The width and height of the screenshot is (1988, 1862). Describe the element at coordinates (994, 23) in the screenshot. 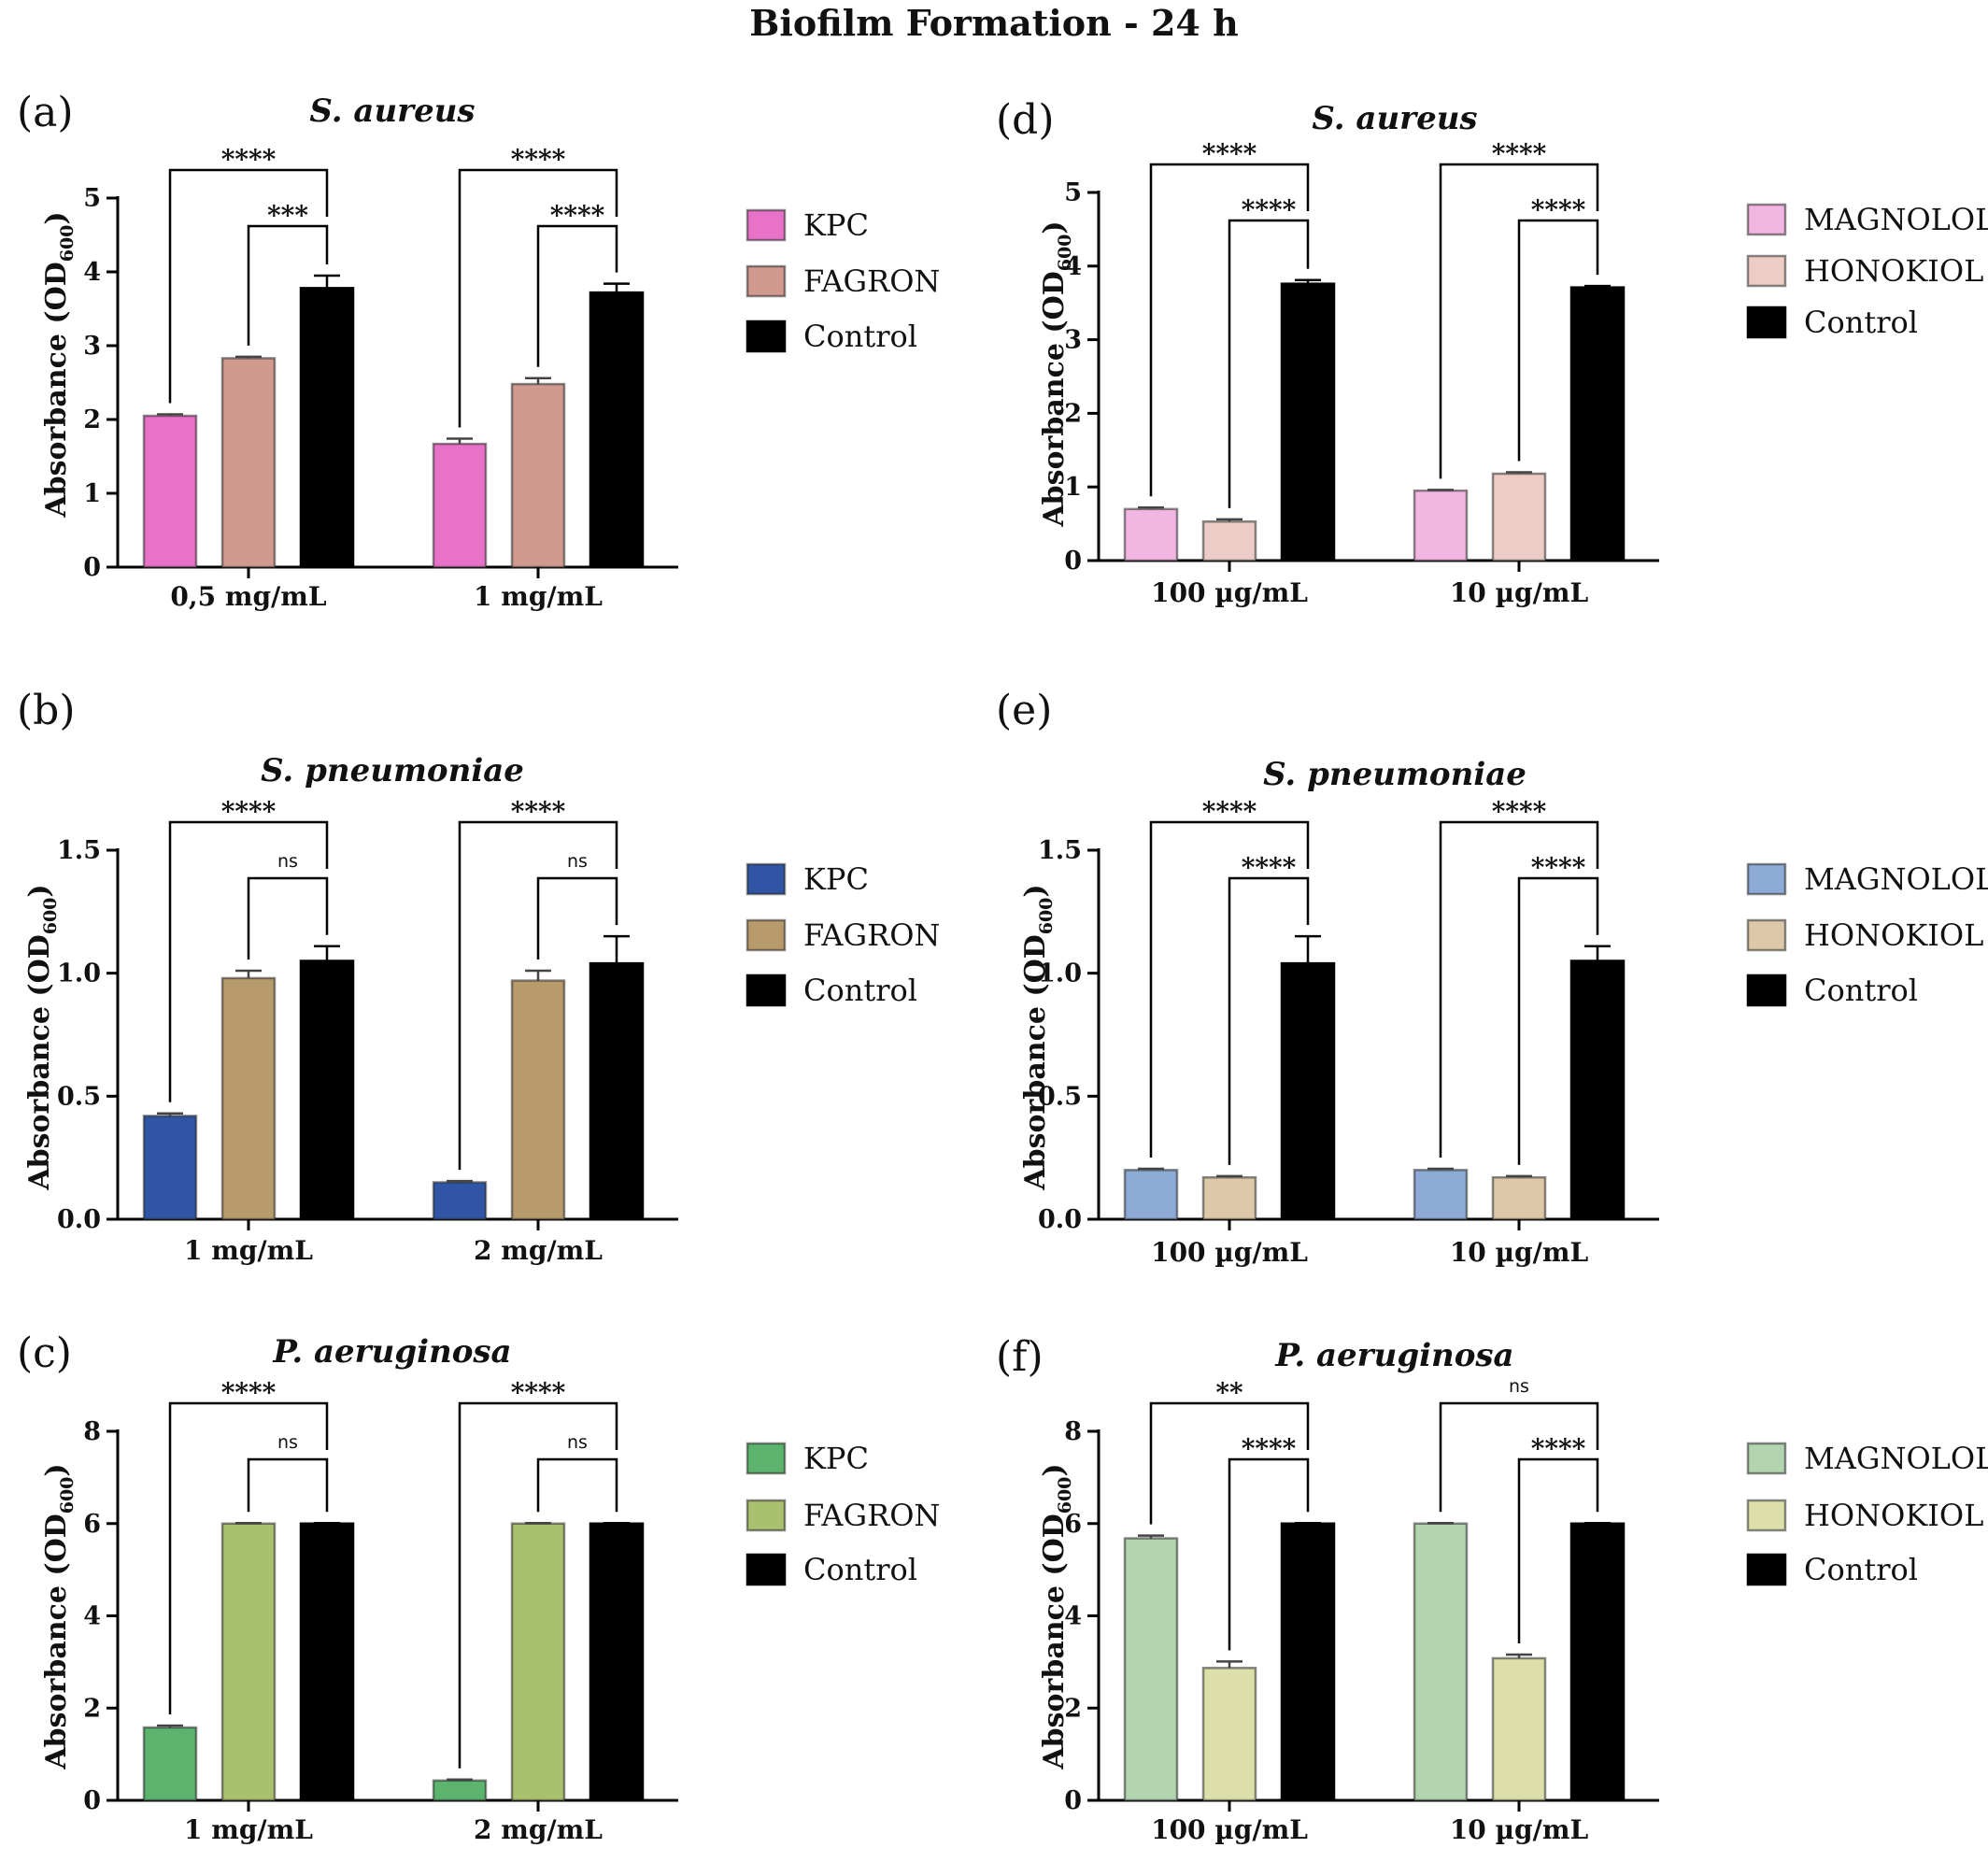

I see `figure-title: Biofilm Formation - 24 h` at that location.